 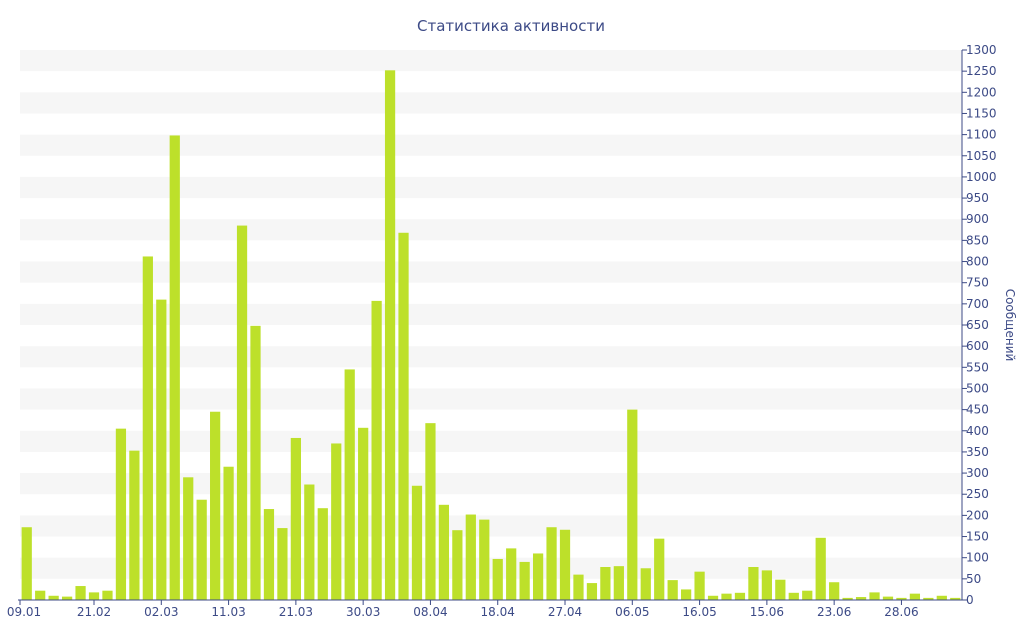 I want to click on y-tick-label: 650, so click(x=977, y=325).